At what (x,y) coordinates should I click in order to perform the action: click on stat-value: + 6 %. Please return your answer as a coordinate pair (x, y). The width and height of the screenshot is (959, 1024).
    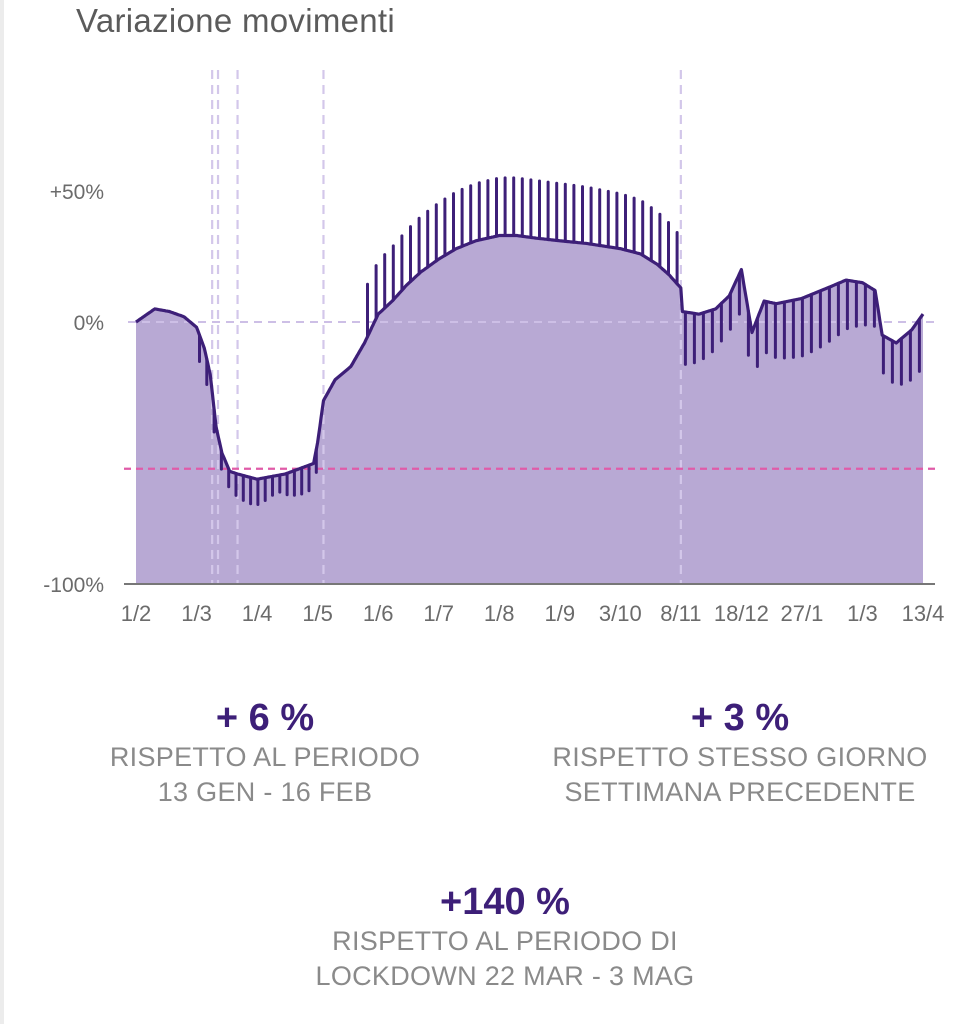
    Looking at the image, I should click on (265, 718).